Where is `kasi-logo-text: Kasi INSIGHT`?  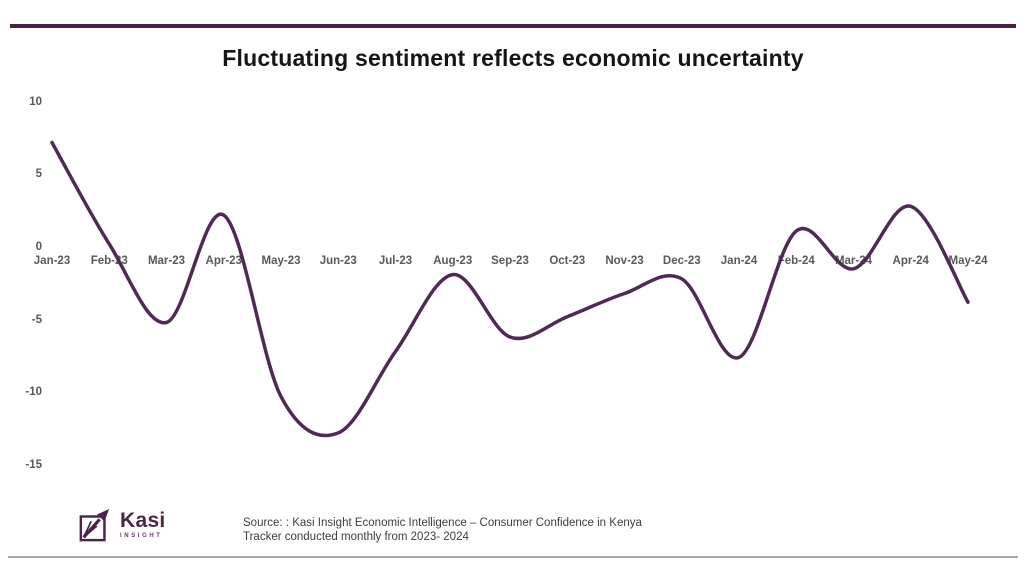 kasi-logo-text: Kasi INSIGHT is located at coordinates (143, 522).